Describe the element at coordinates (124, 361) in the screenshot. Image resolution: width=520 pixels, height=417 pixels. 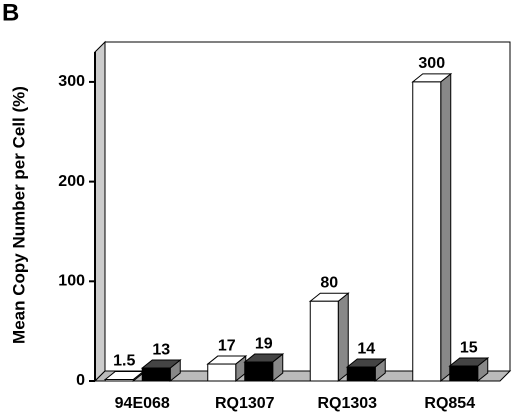
I see `value-label: 1.5` at that location.